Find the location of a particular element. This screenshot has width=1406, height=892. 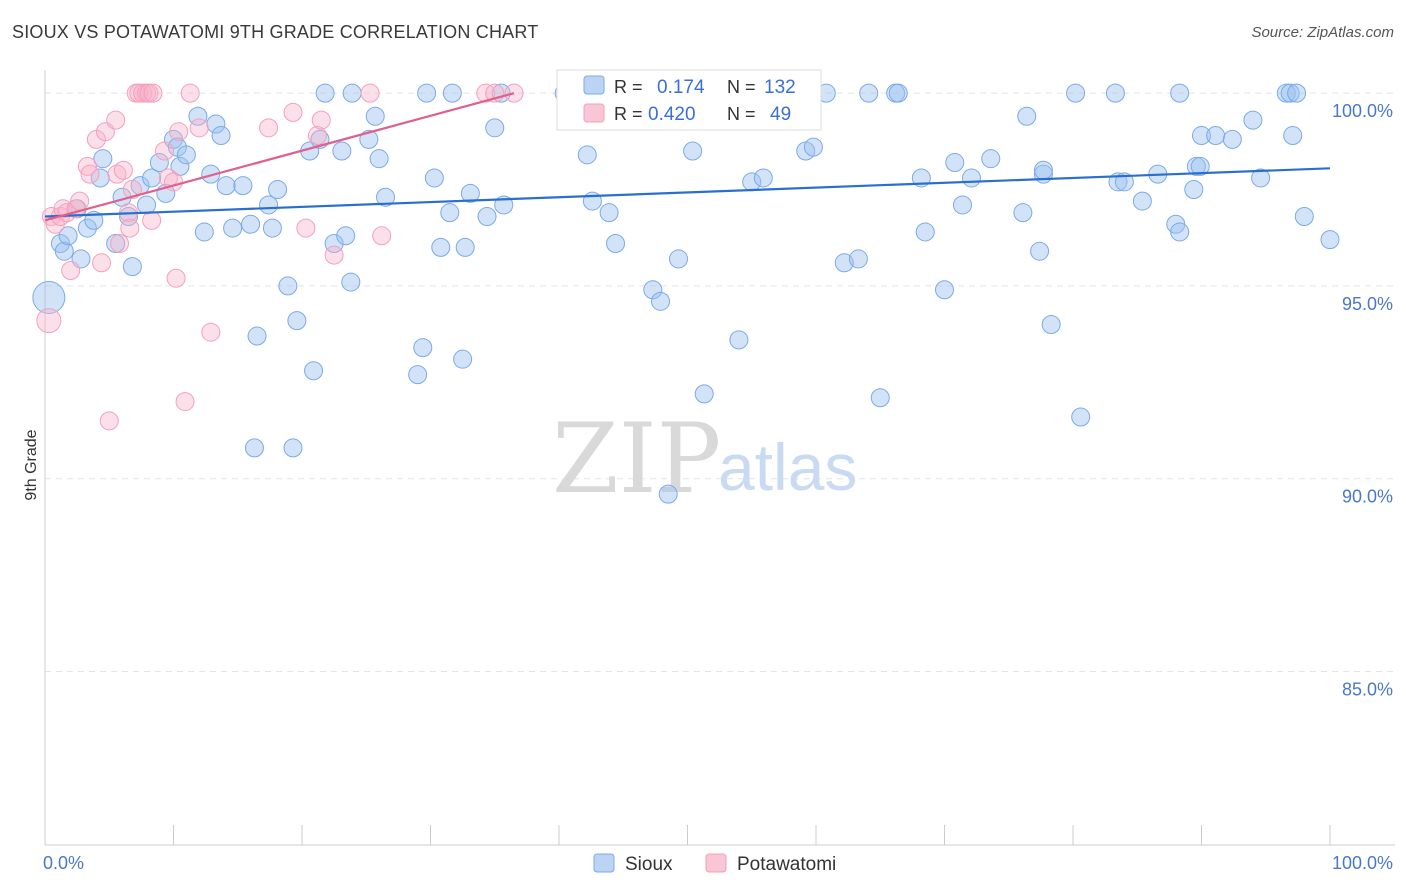

series-legend: Sioux Potawatomi is located at coordinates (714, 864).